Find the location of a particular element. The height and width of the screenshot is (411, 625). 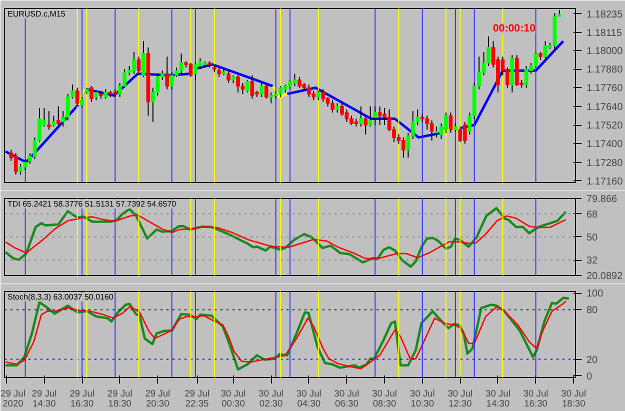

y-tick-label: 1.18000 is located at coordinates (605, 51).